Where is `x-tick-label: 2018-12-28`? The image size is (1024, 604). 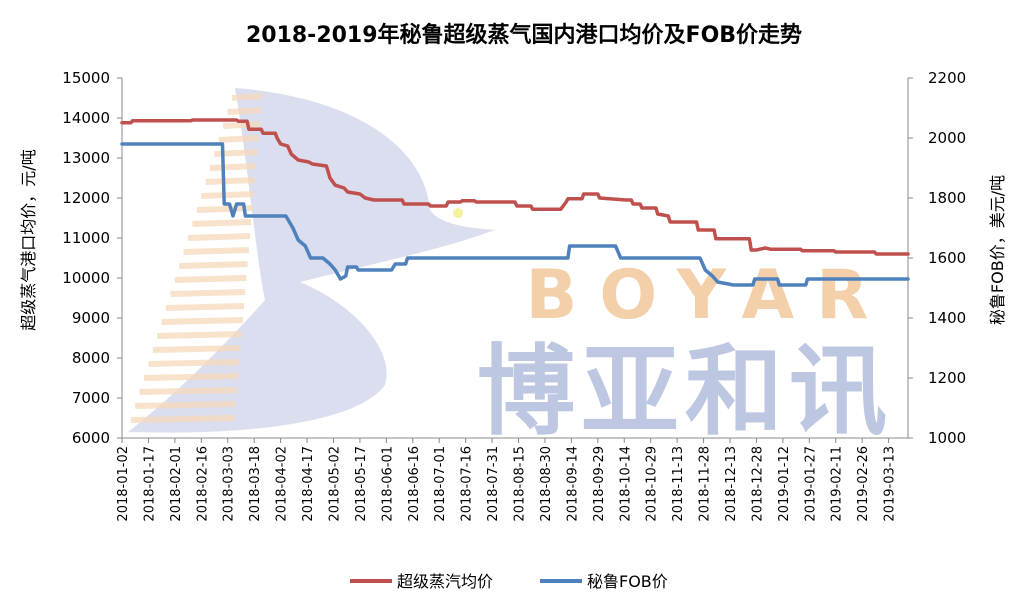 x-tick-label: 2018-12-28 is located at coordinates (757, 484).